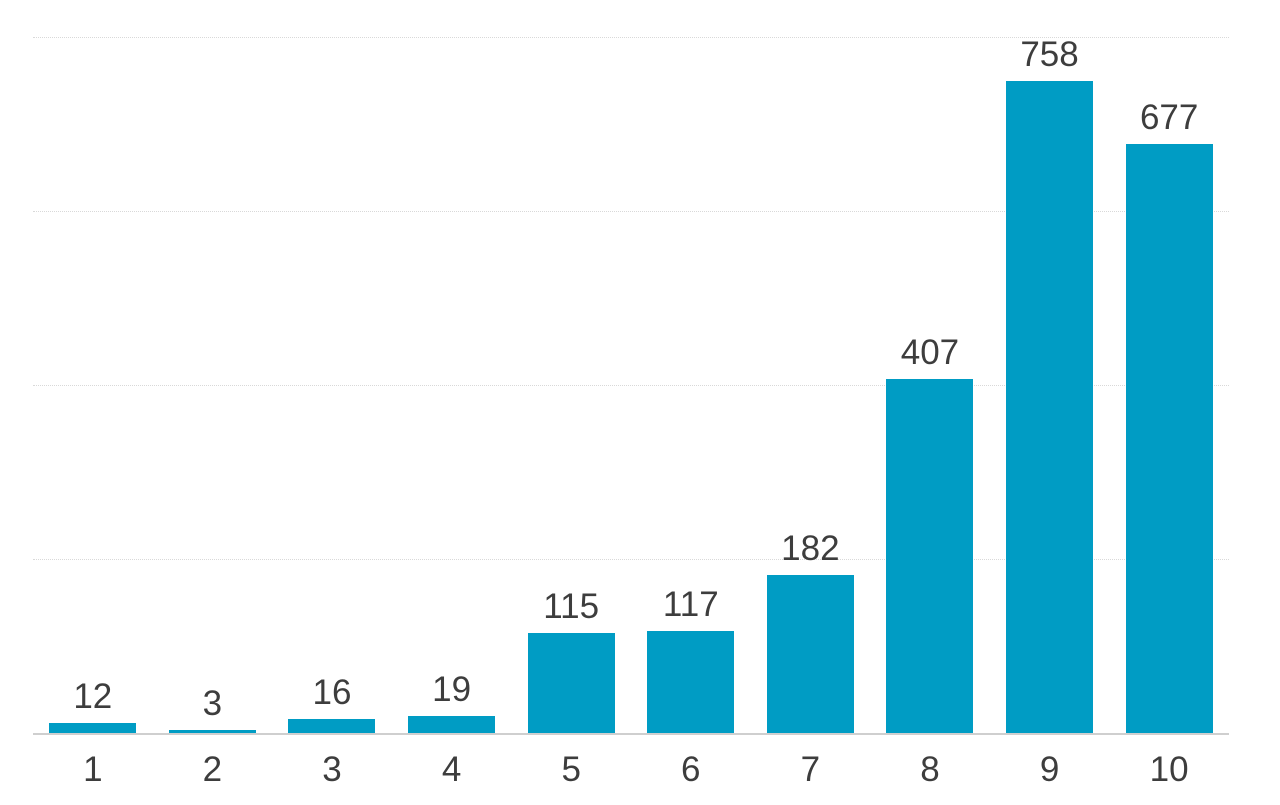 This screenshot has width=1280, height=805. I want to click on bar-value-label: 117, so click(690, 604).